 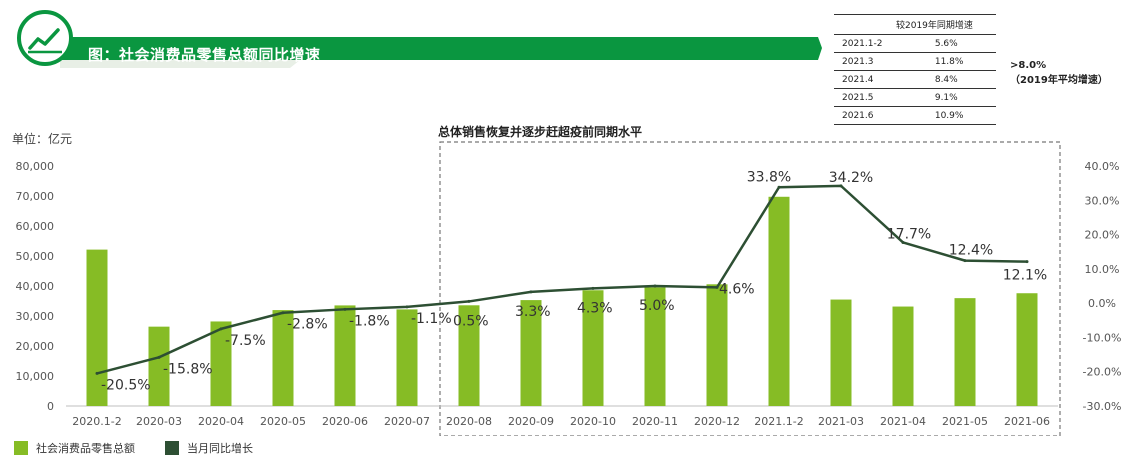 What do you see at coordinates (963, 61) in the screenshot?
I see `table-cell-value: 11.8%` at bounding box center [963, 61].